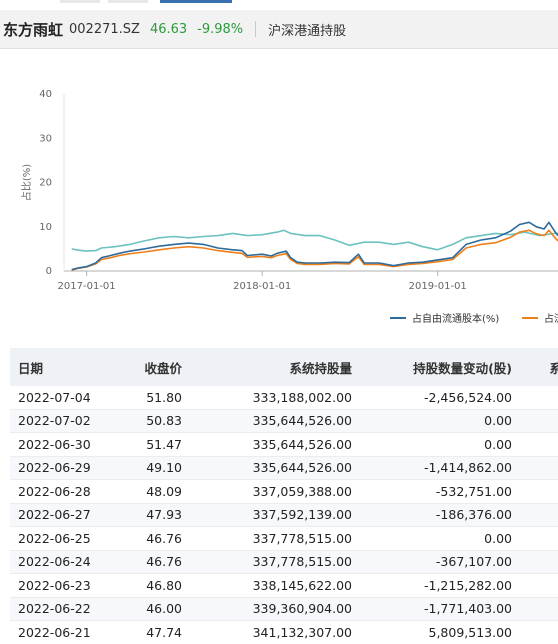 The height and width of the screenshot is (644, 558). I want to click on close-cell: 49.10, so click(155, 468).